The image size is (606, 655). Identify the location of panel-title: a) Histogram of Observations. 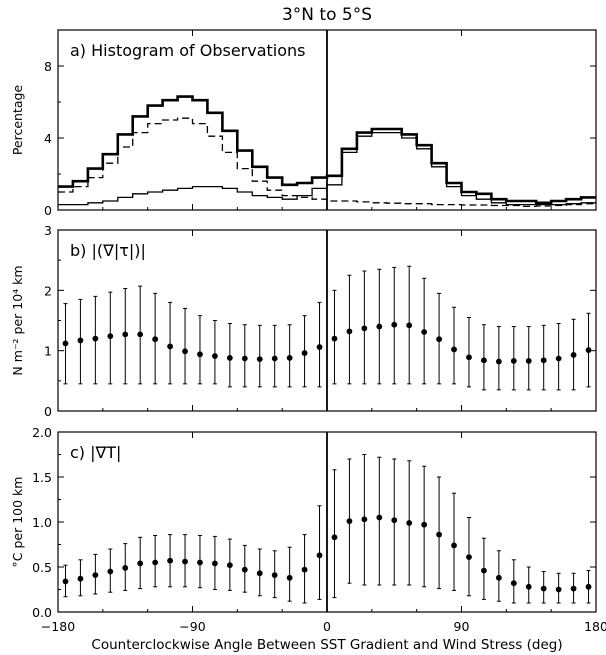
(188, 50).